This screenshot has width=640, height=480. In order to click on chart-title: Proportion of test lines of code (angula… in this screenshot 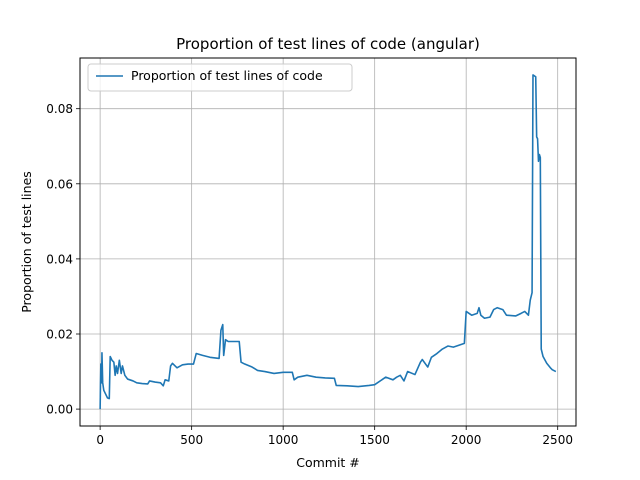, I will do `click(328, 44)`.